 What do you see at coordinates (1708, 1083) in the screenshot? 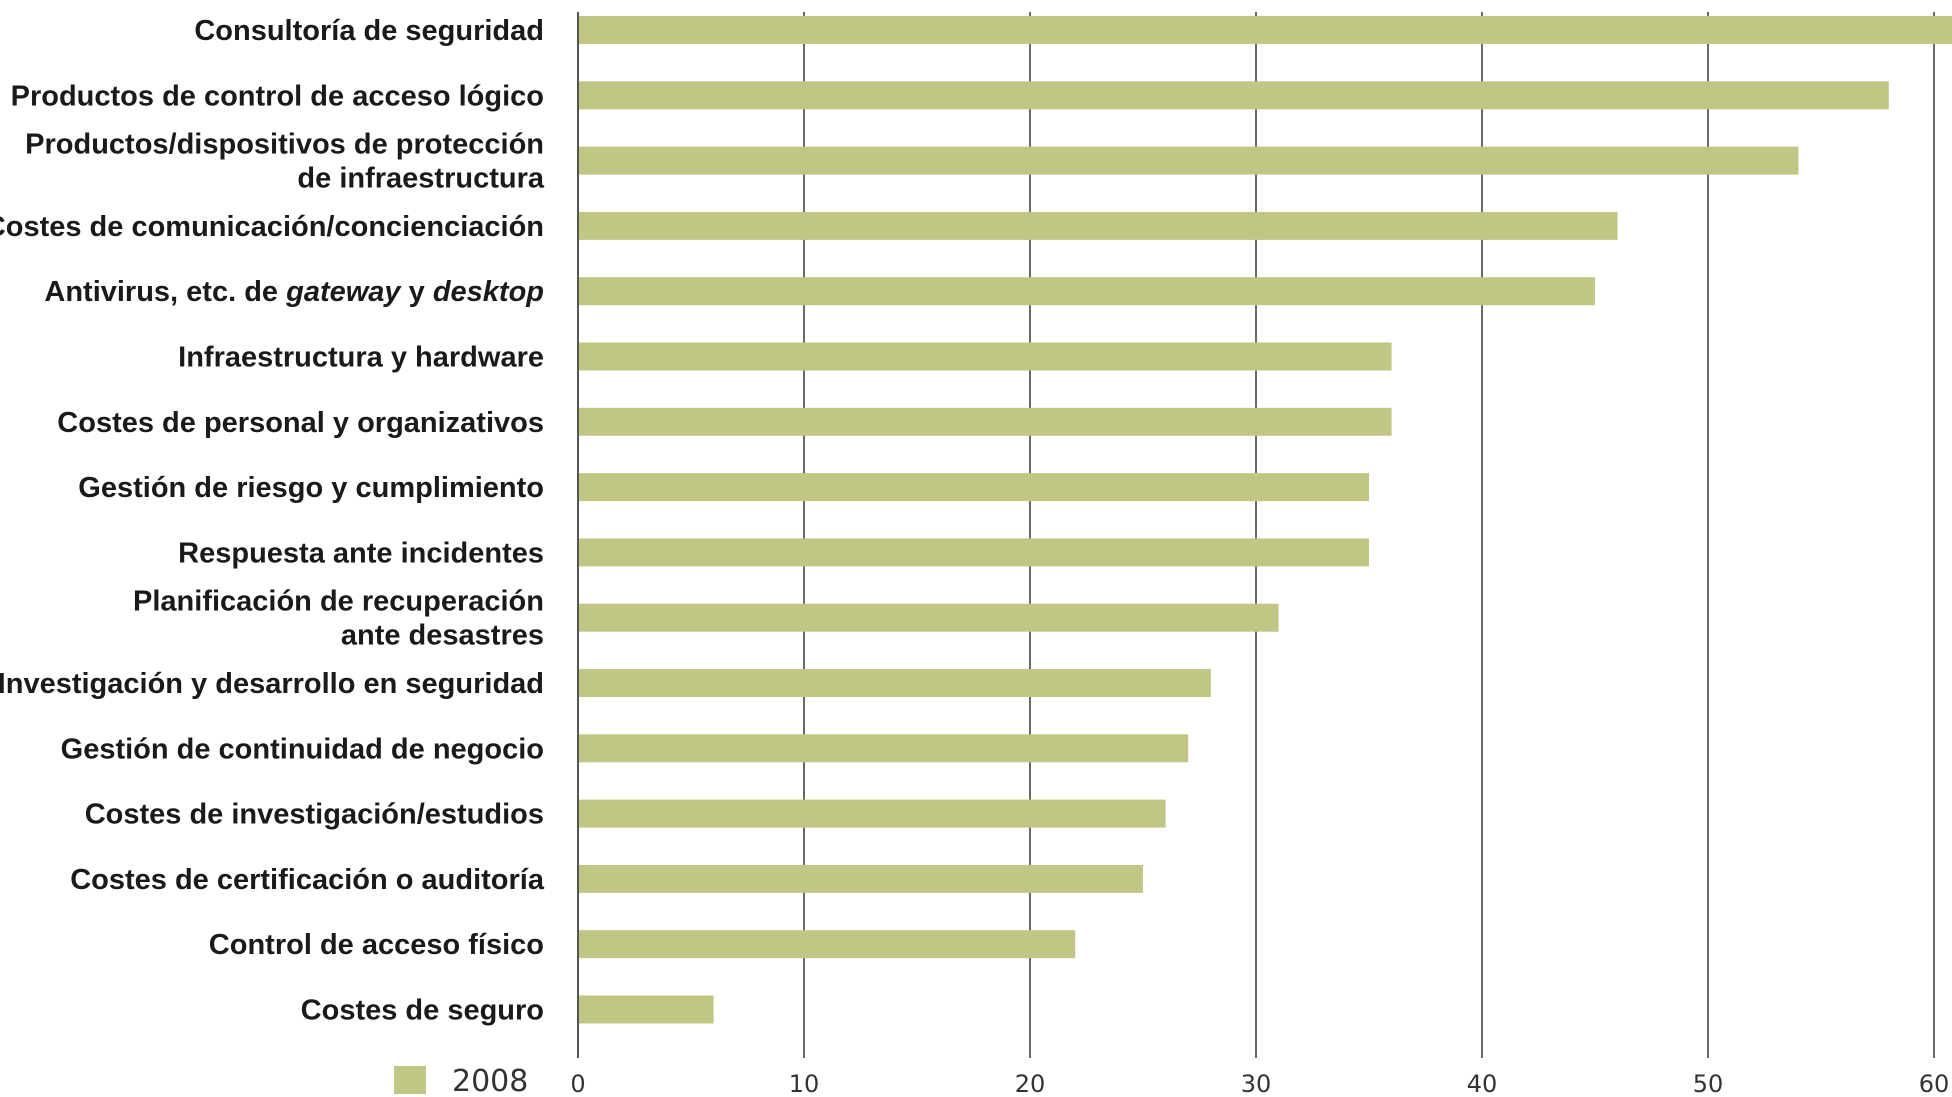
I see `x-tick-label: 50` at bounding box center [1708, 1083].